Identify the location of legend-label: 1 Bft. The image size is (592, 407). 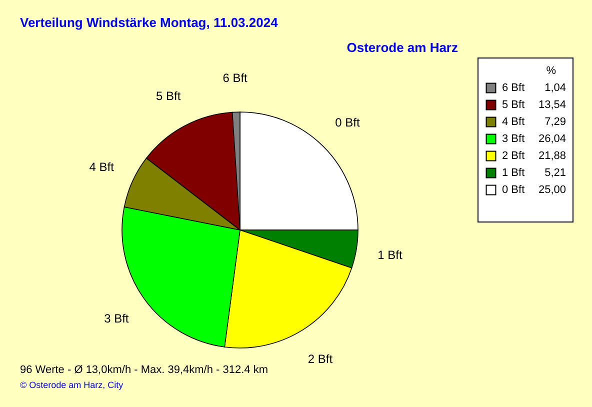
(513, 173).